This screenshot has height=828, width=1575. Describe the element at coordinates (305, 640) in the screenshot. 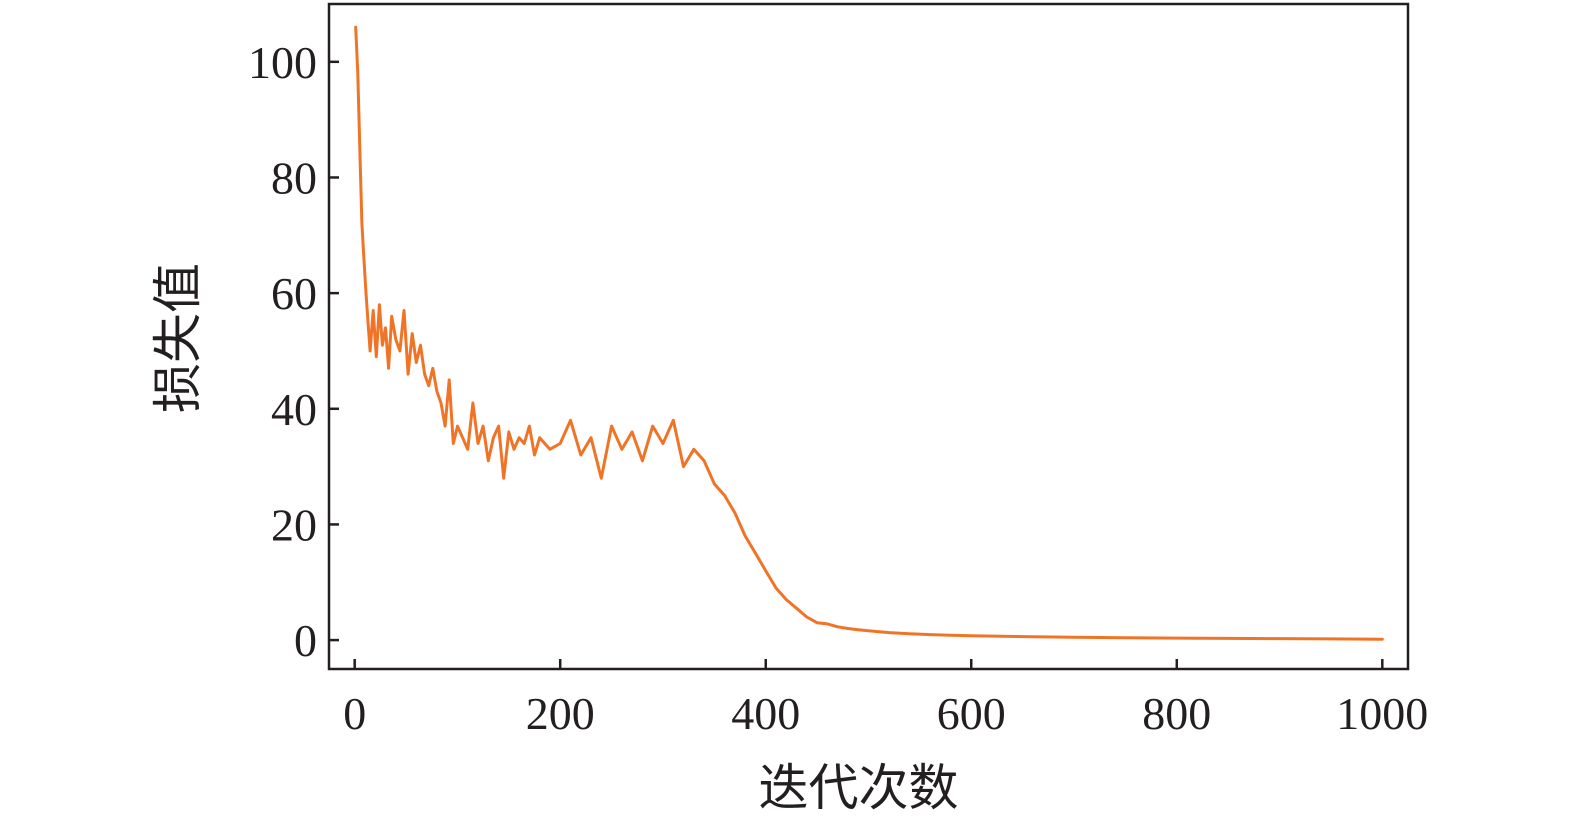

I see `y-tick-label: 0` at that location.